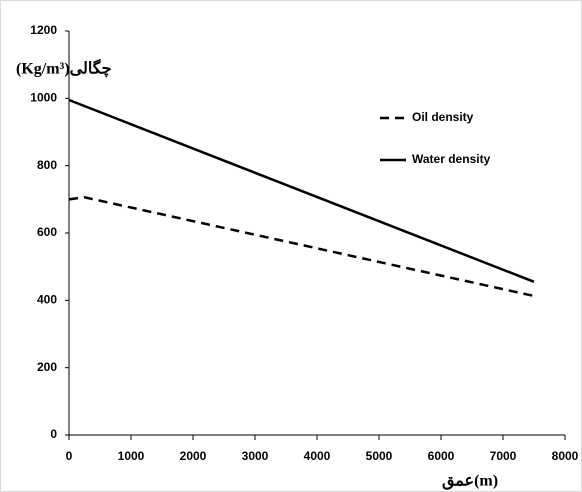 The width and height of the screenshot is (582, 492). Describe the element at coordinates (470, 482) in the screenshot. I see `x-axis-title: عمق(m)` at that location.